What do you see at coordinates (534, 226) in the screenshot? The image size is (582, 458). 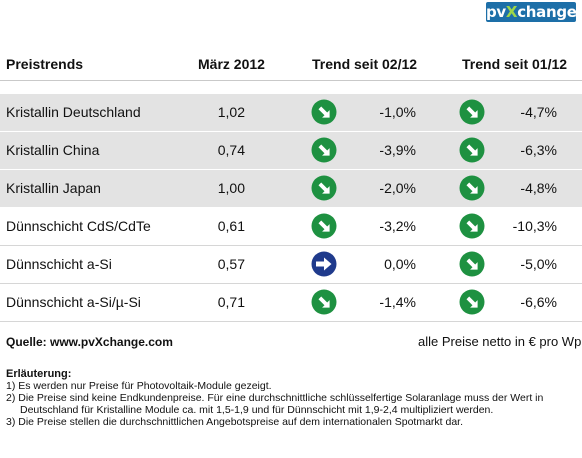 I see `trend-since-01-12: -10,3%` at bounding box center [534, 226].